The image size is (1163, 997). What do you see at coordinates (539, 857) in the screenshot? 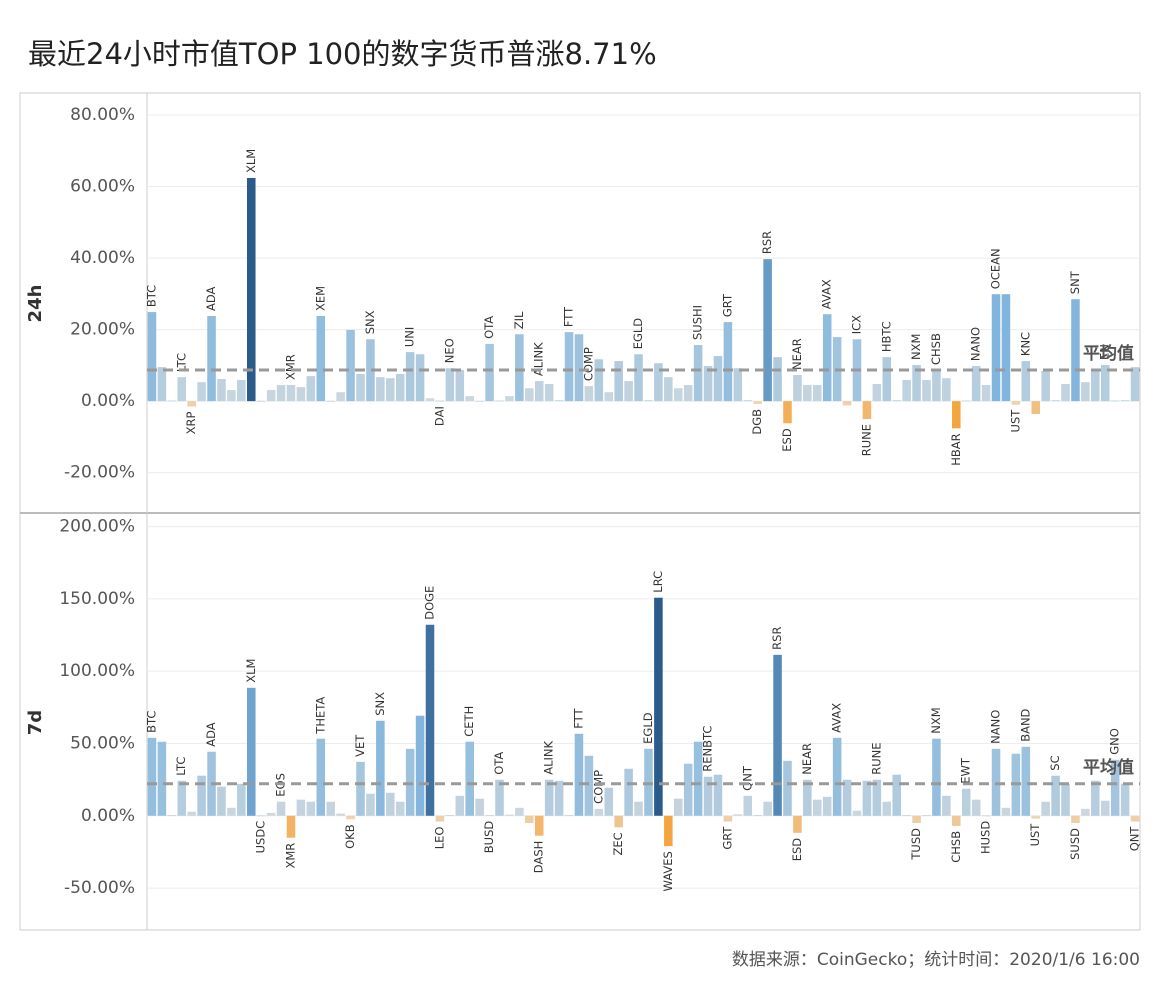
I see `bar-label: DASH` at bounding box center [539, 857].